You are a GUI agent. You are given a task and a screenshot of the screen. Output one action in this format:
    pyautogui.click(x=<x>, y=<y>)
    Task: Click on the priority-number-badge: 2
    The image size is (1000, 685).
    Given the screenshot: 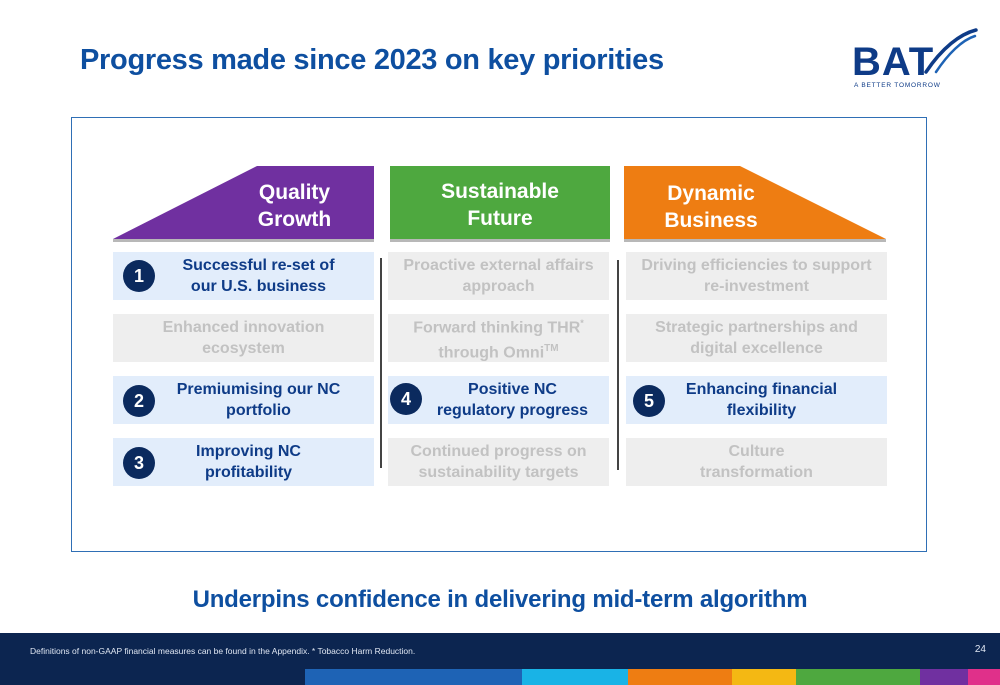 What is the action you would take?
    pyautogui.click(x=139, y=401)
    